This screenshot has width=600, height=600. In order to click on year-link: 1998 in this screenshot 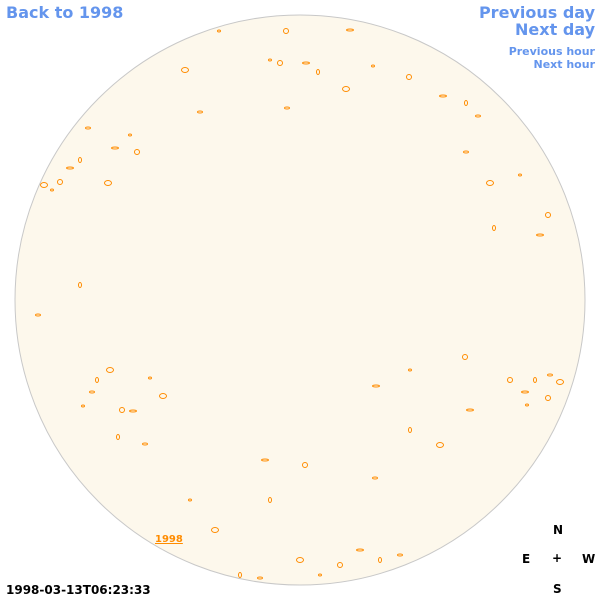, I will do `click(169, 539)`.